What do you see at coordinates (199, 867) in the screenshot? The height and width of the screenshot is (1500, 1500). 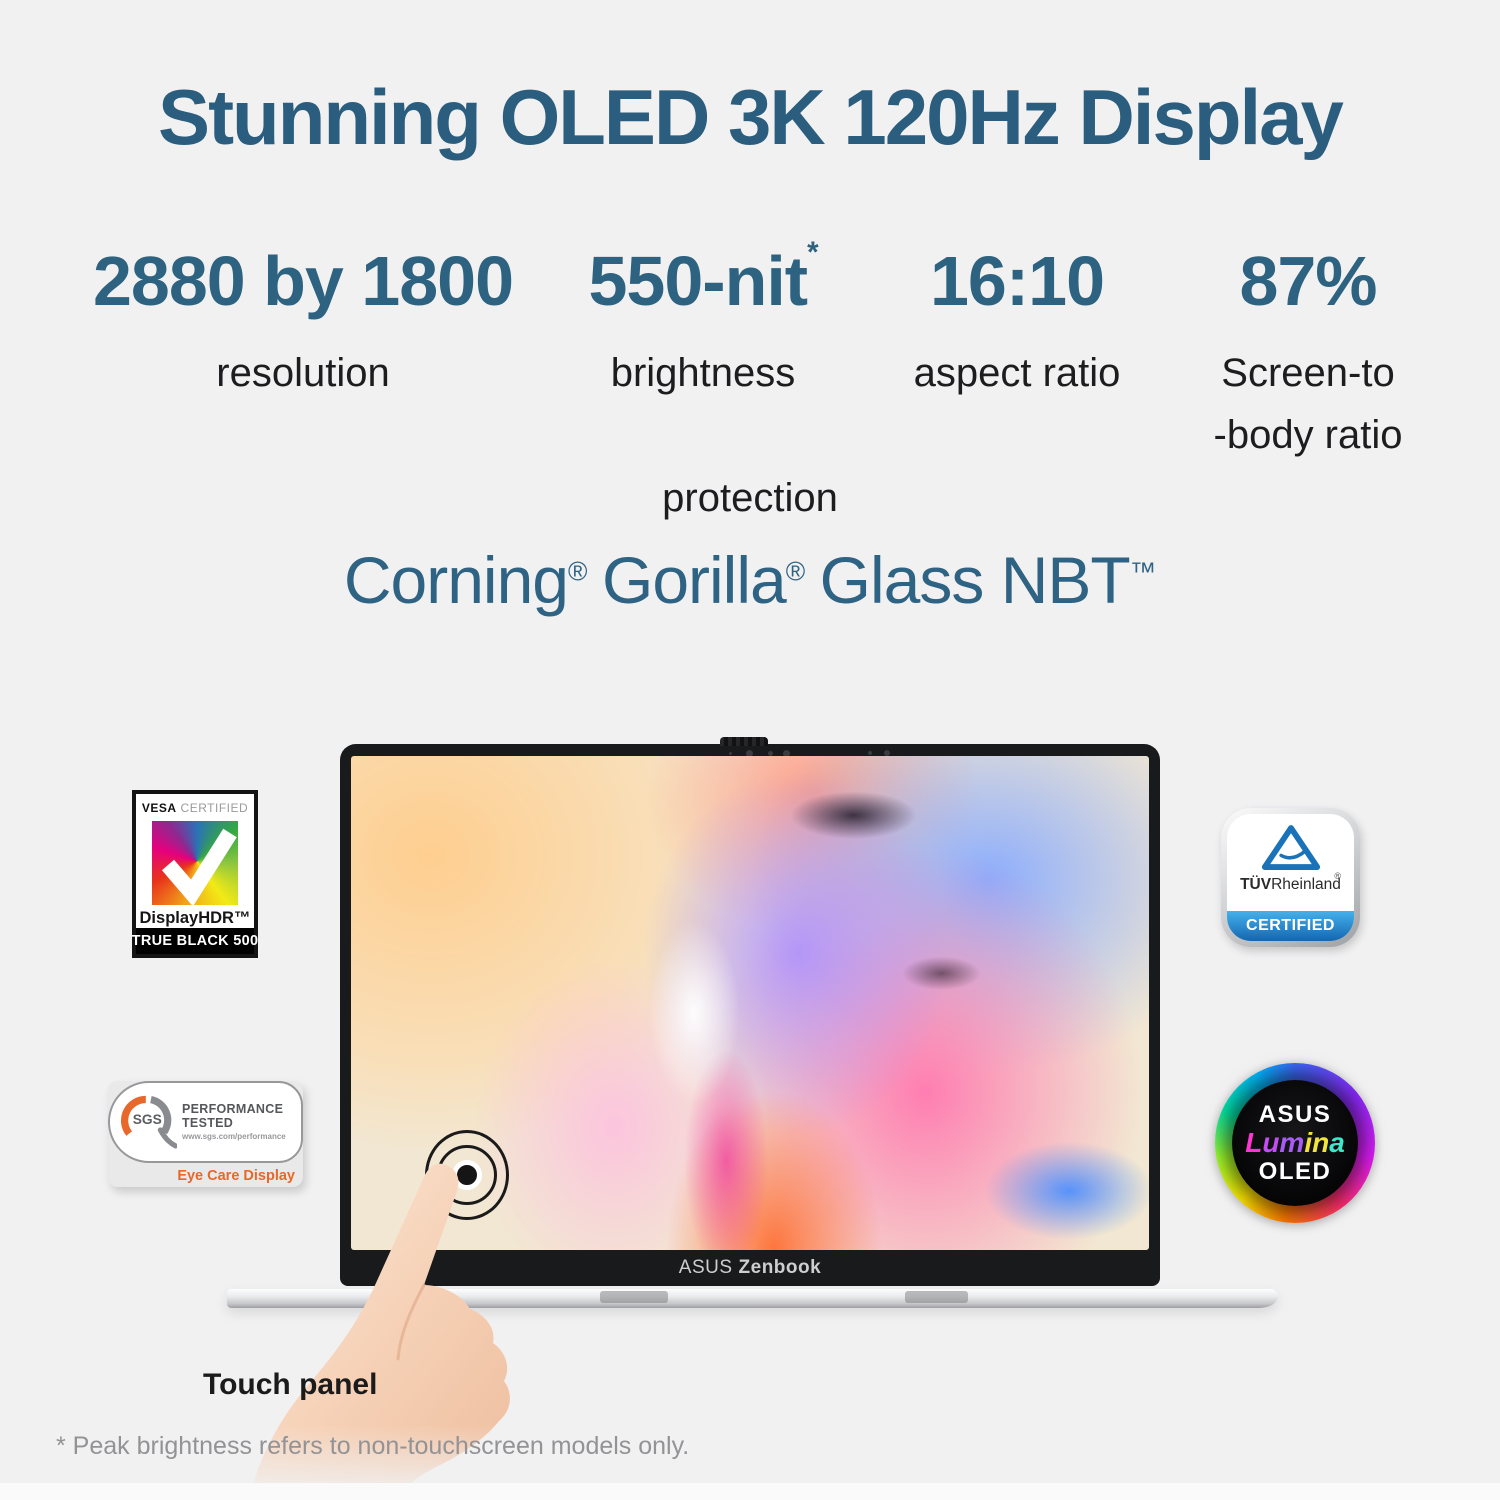 I see `checkmark-icon` at bounding box center [199, 867].